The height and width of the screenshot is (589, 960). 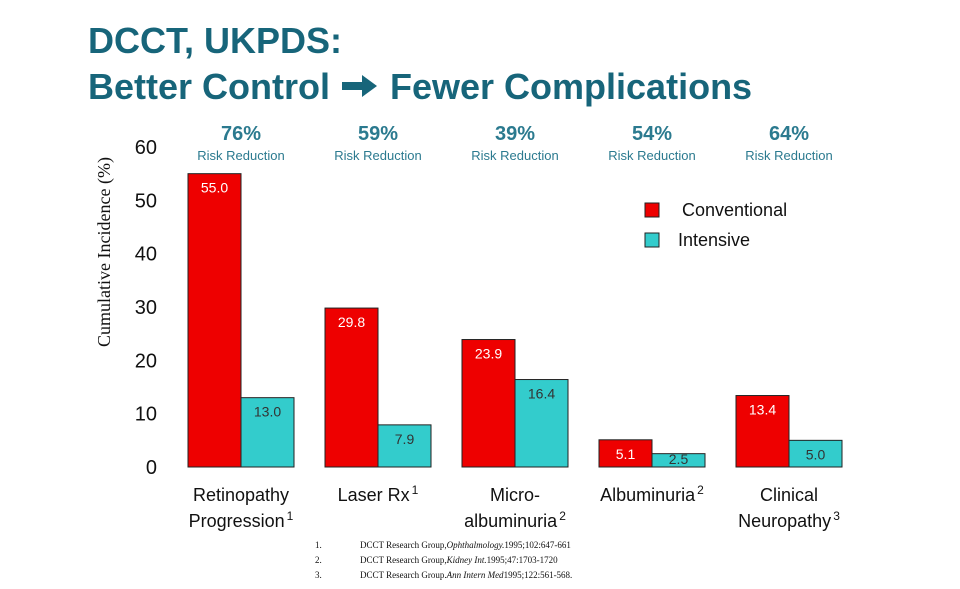 What do you see at coordinates (538, 575) in the screenshot?
I see `reference-citation: 1995;122:561-568.` at bounding box center [538, 575].